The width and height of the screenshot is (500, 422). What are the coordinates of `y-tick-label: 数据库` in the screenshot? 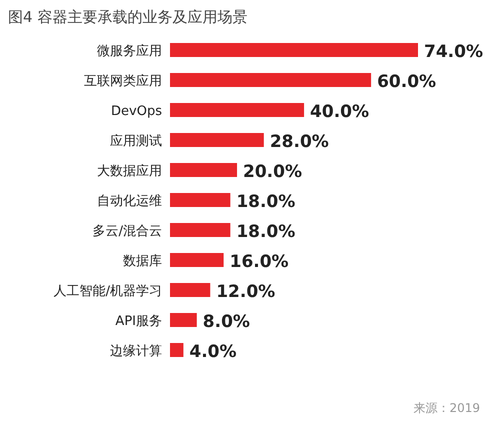 It's located at (142, 261).